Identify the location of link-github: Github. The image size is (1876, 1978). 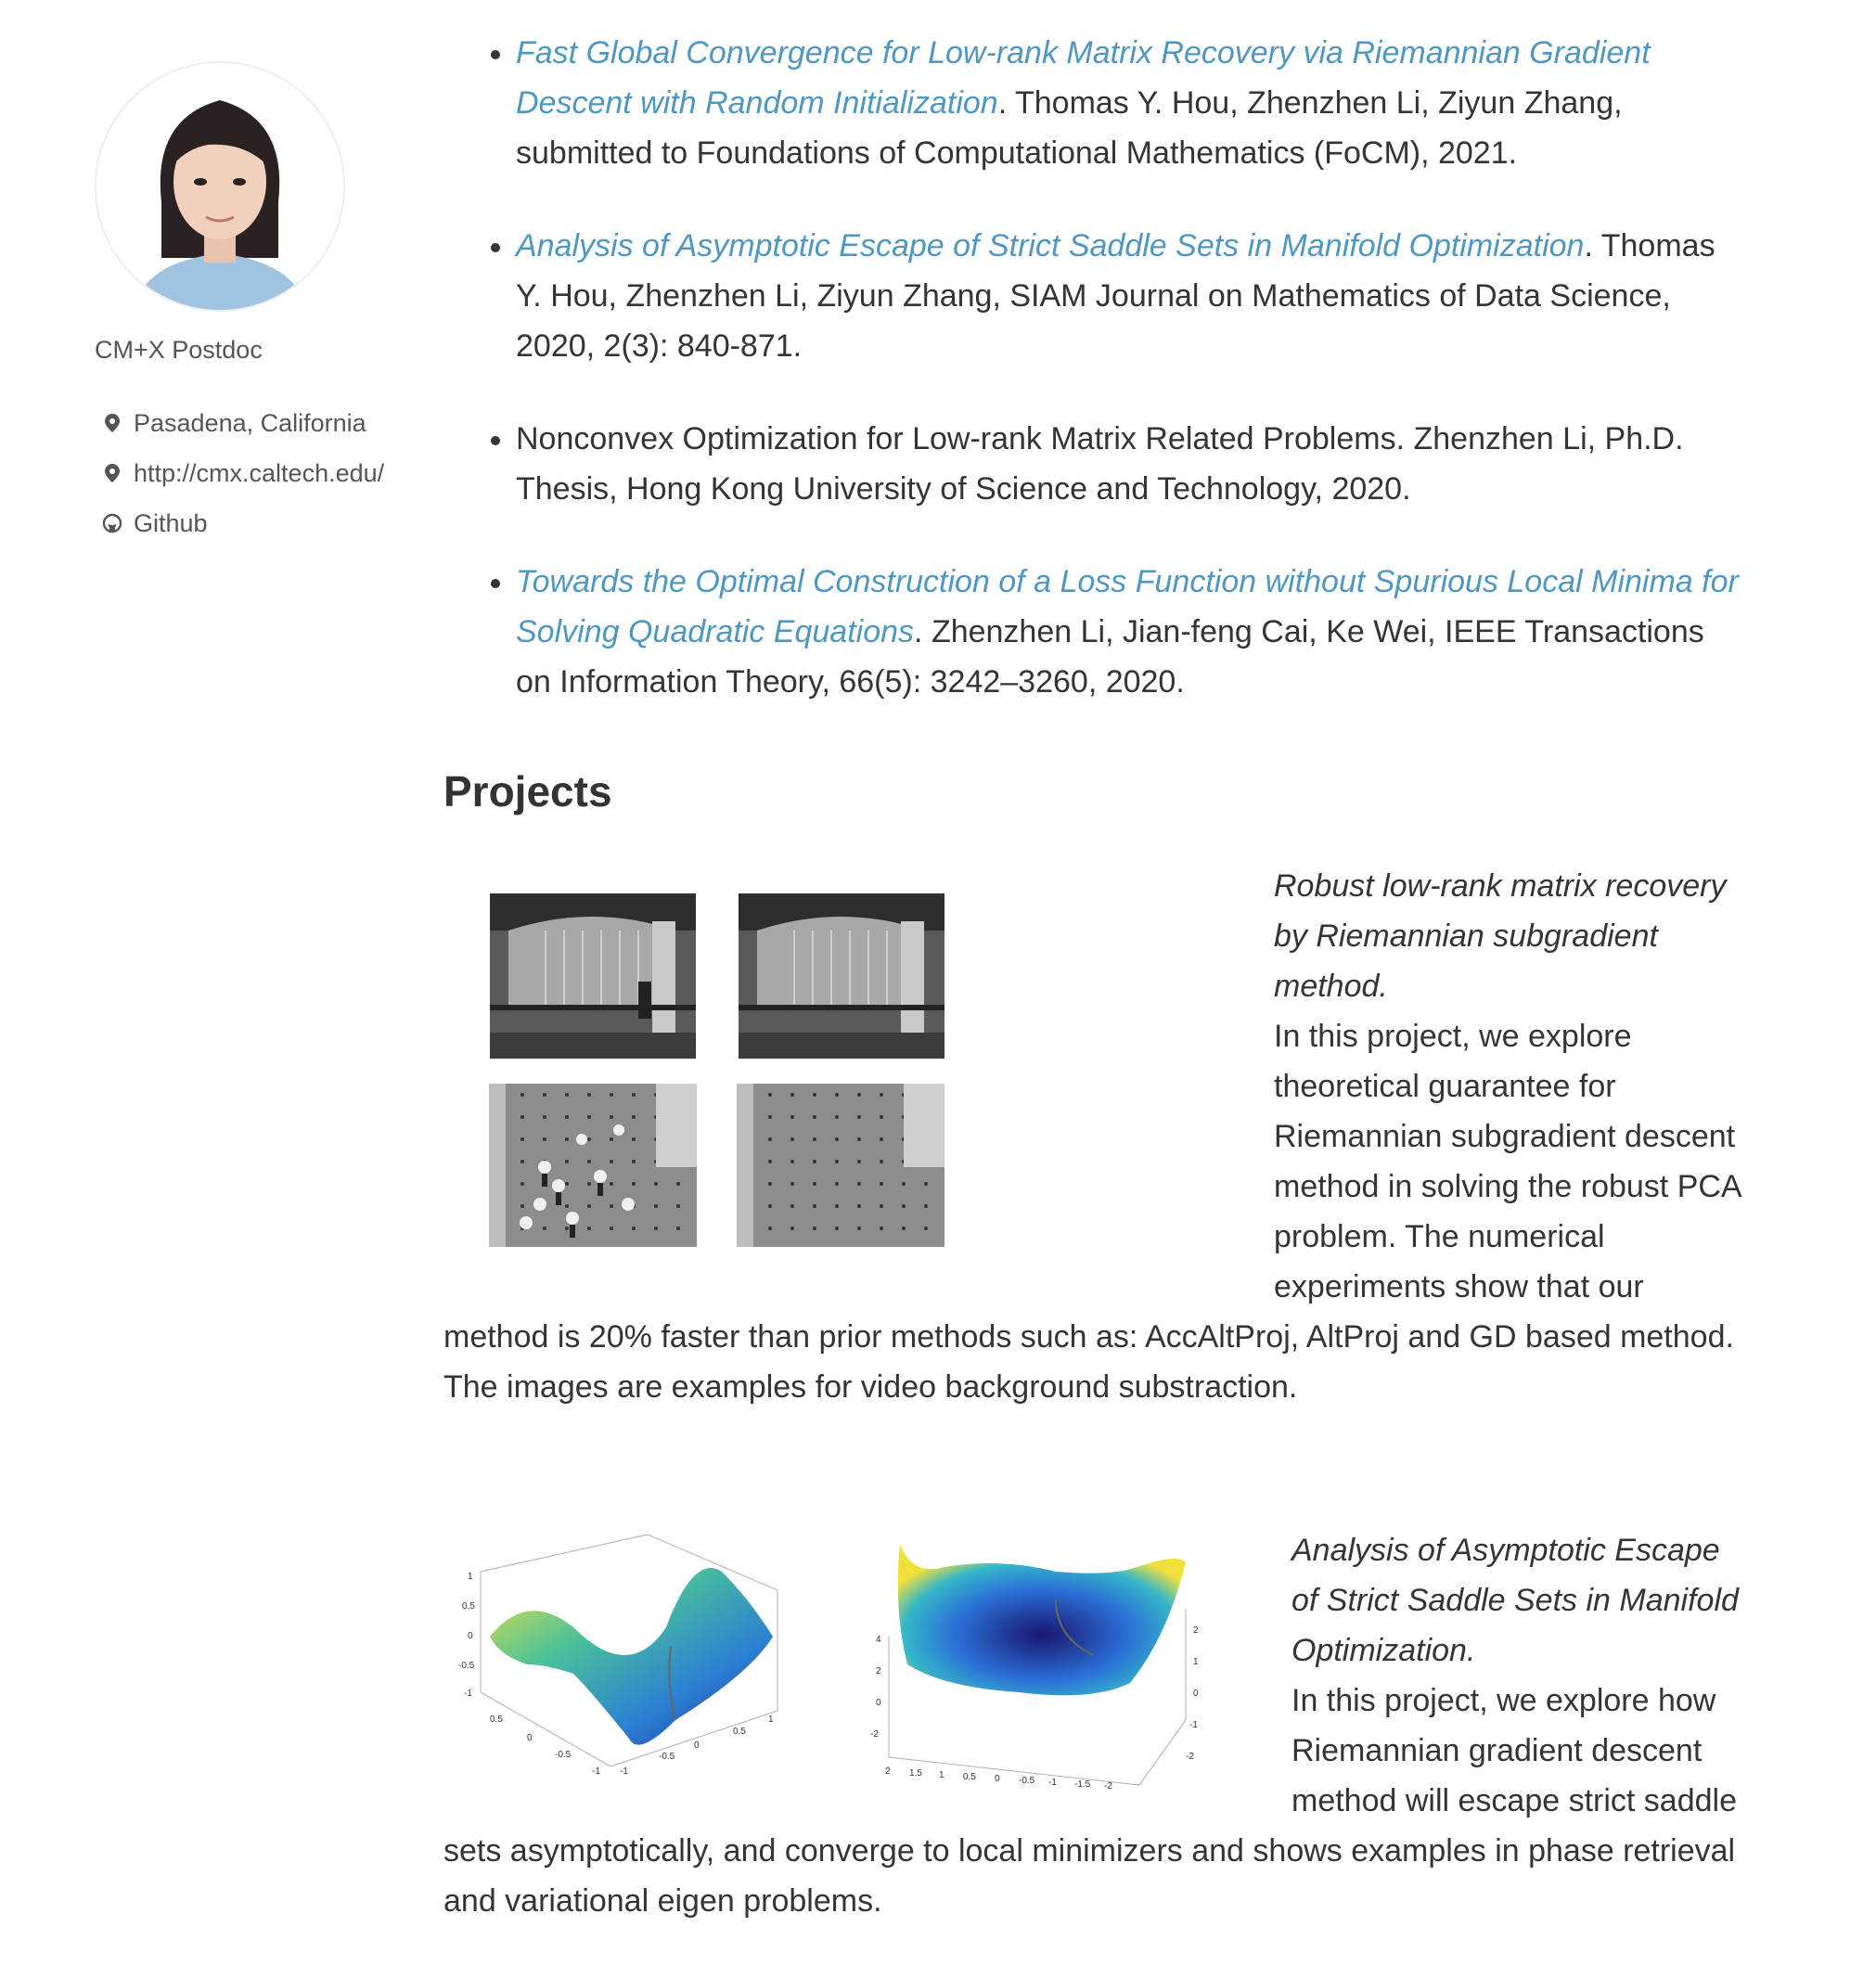
(262, 523).